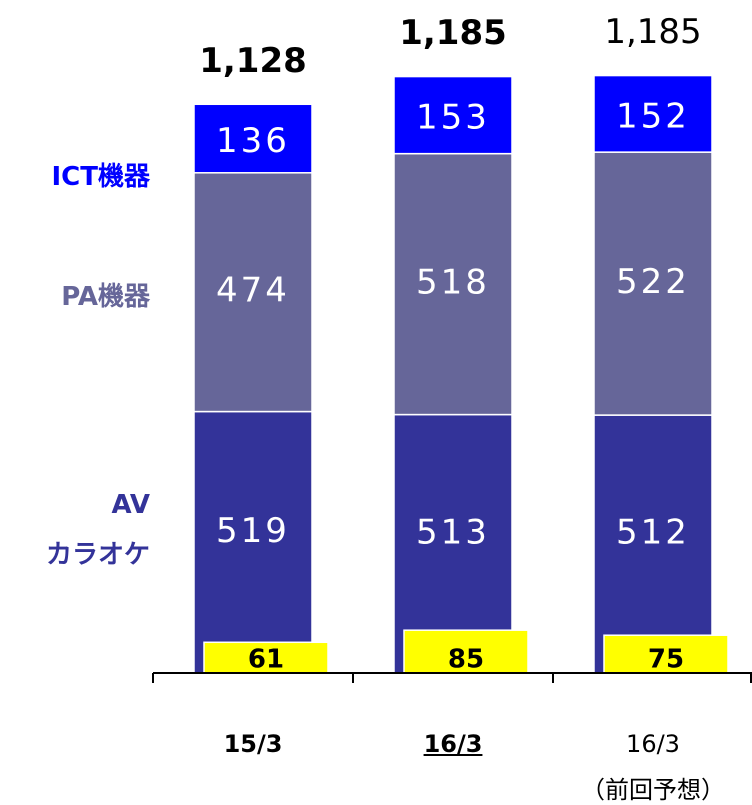 This screenshot has width=752, height=805. I want to click on segment-label: 518, so click(453, 283).